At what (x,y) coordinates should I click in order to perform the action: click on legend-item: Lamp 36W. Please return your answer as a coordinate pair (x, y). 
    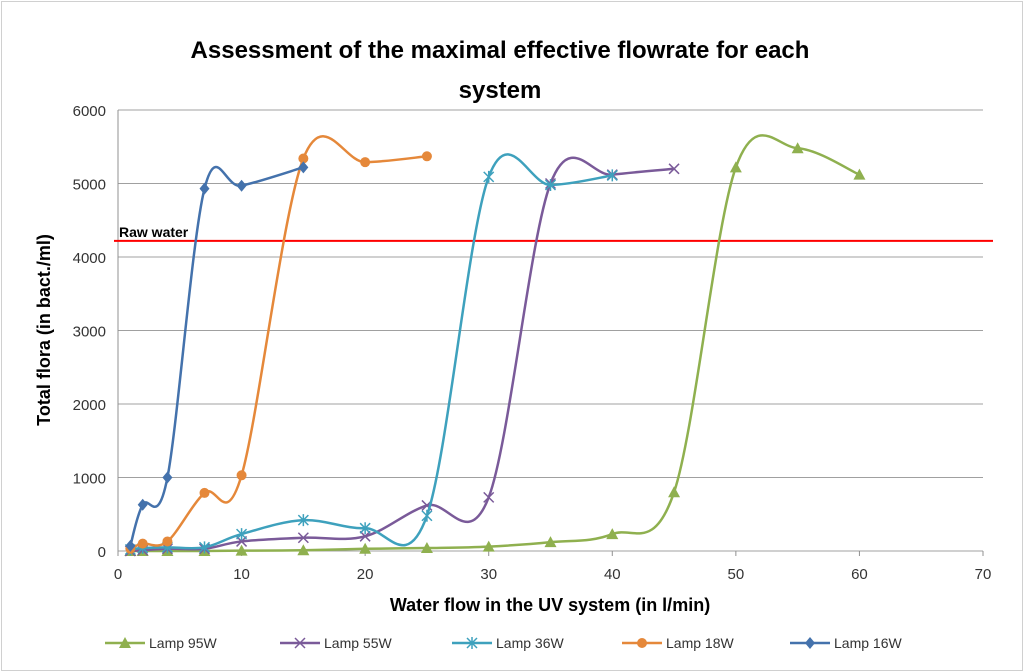
    Looking at the image, I should click on (508, 643).